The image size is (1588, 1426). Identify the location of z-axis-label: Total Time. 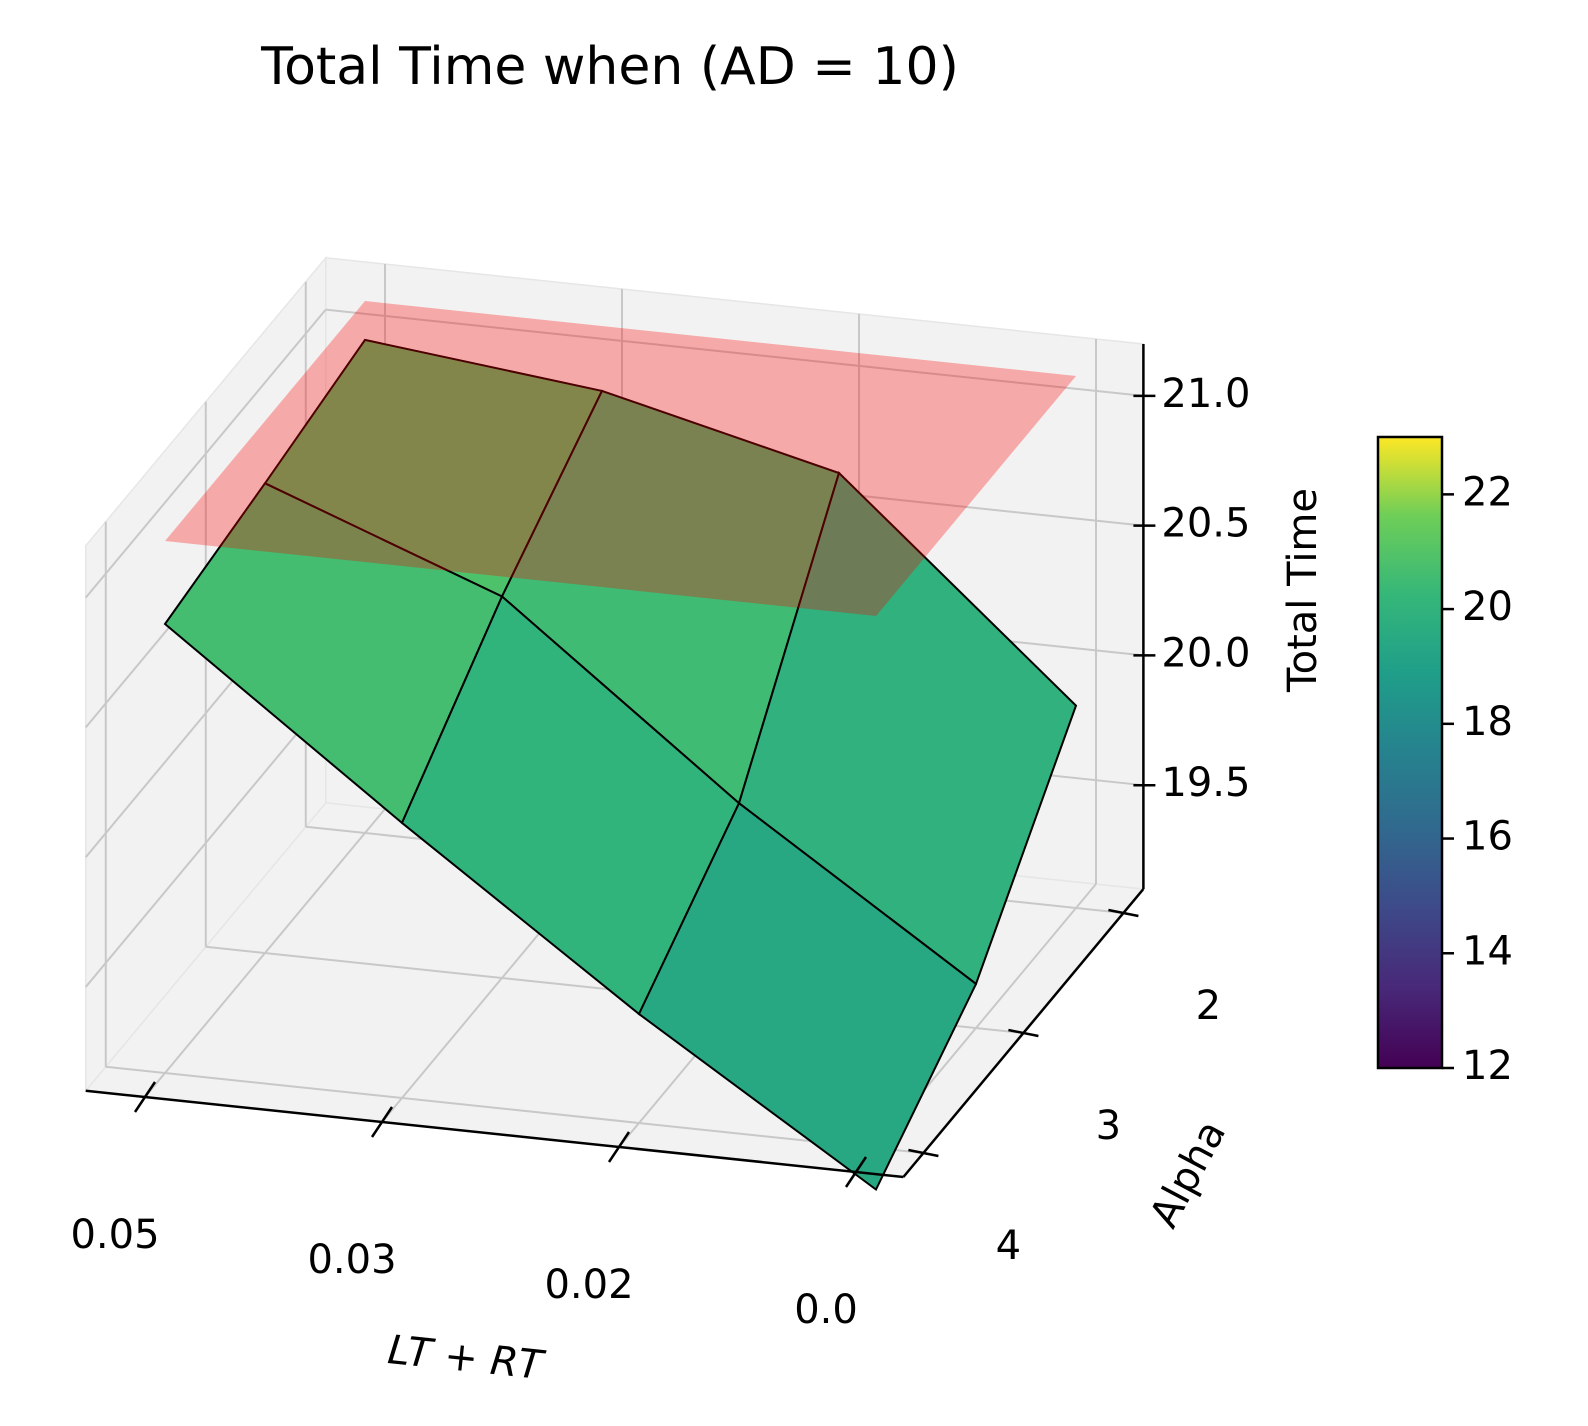
(1303, 590).